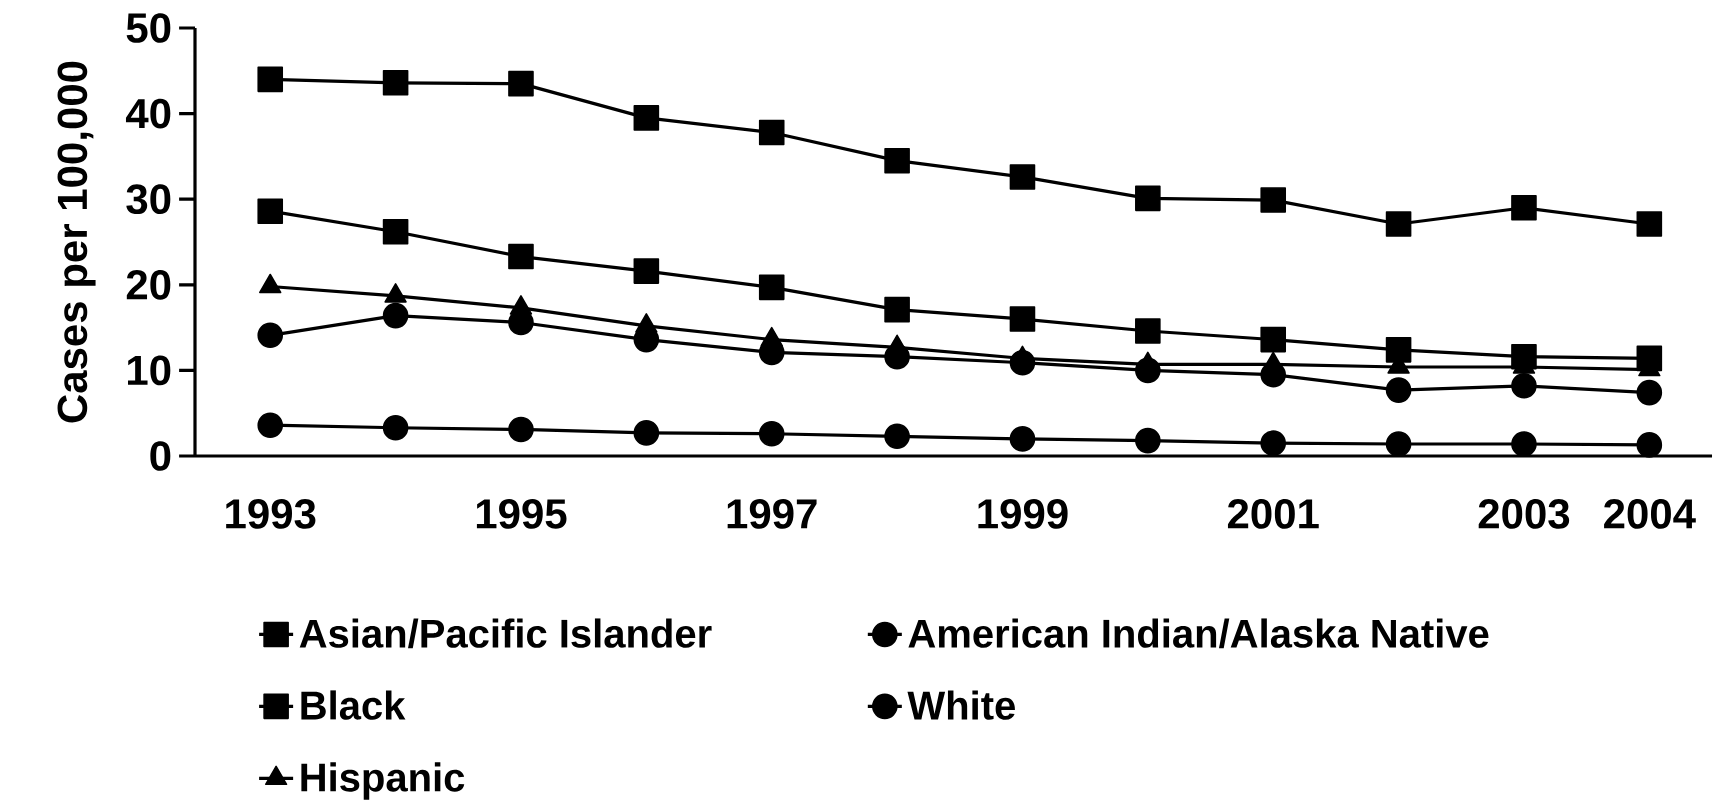 Image resolution: width=1714 pixels, height=810 pixels. What do you see at coordinates (1273, 514) in the screenshot?
I see `x-tick-label: 2001` at bounding box center [1273, 514].